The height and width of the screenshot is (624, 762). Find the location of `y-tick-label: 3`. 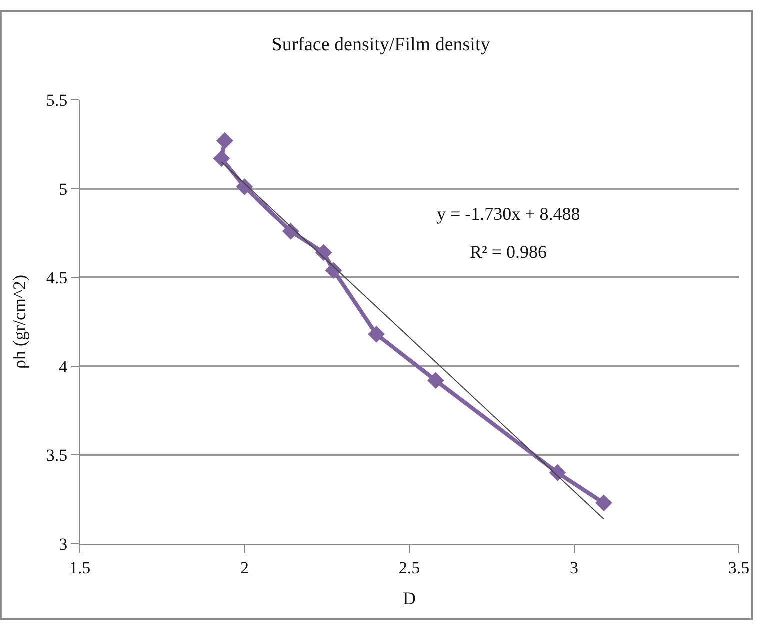

y-tick-label: 3 is located at coordinates (63, 544).